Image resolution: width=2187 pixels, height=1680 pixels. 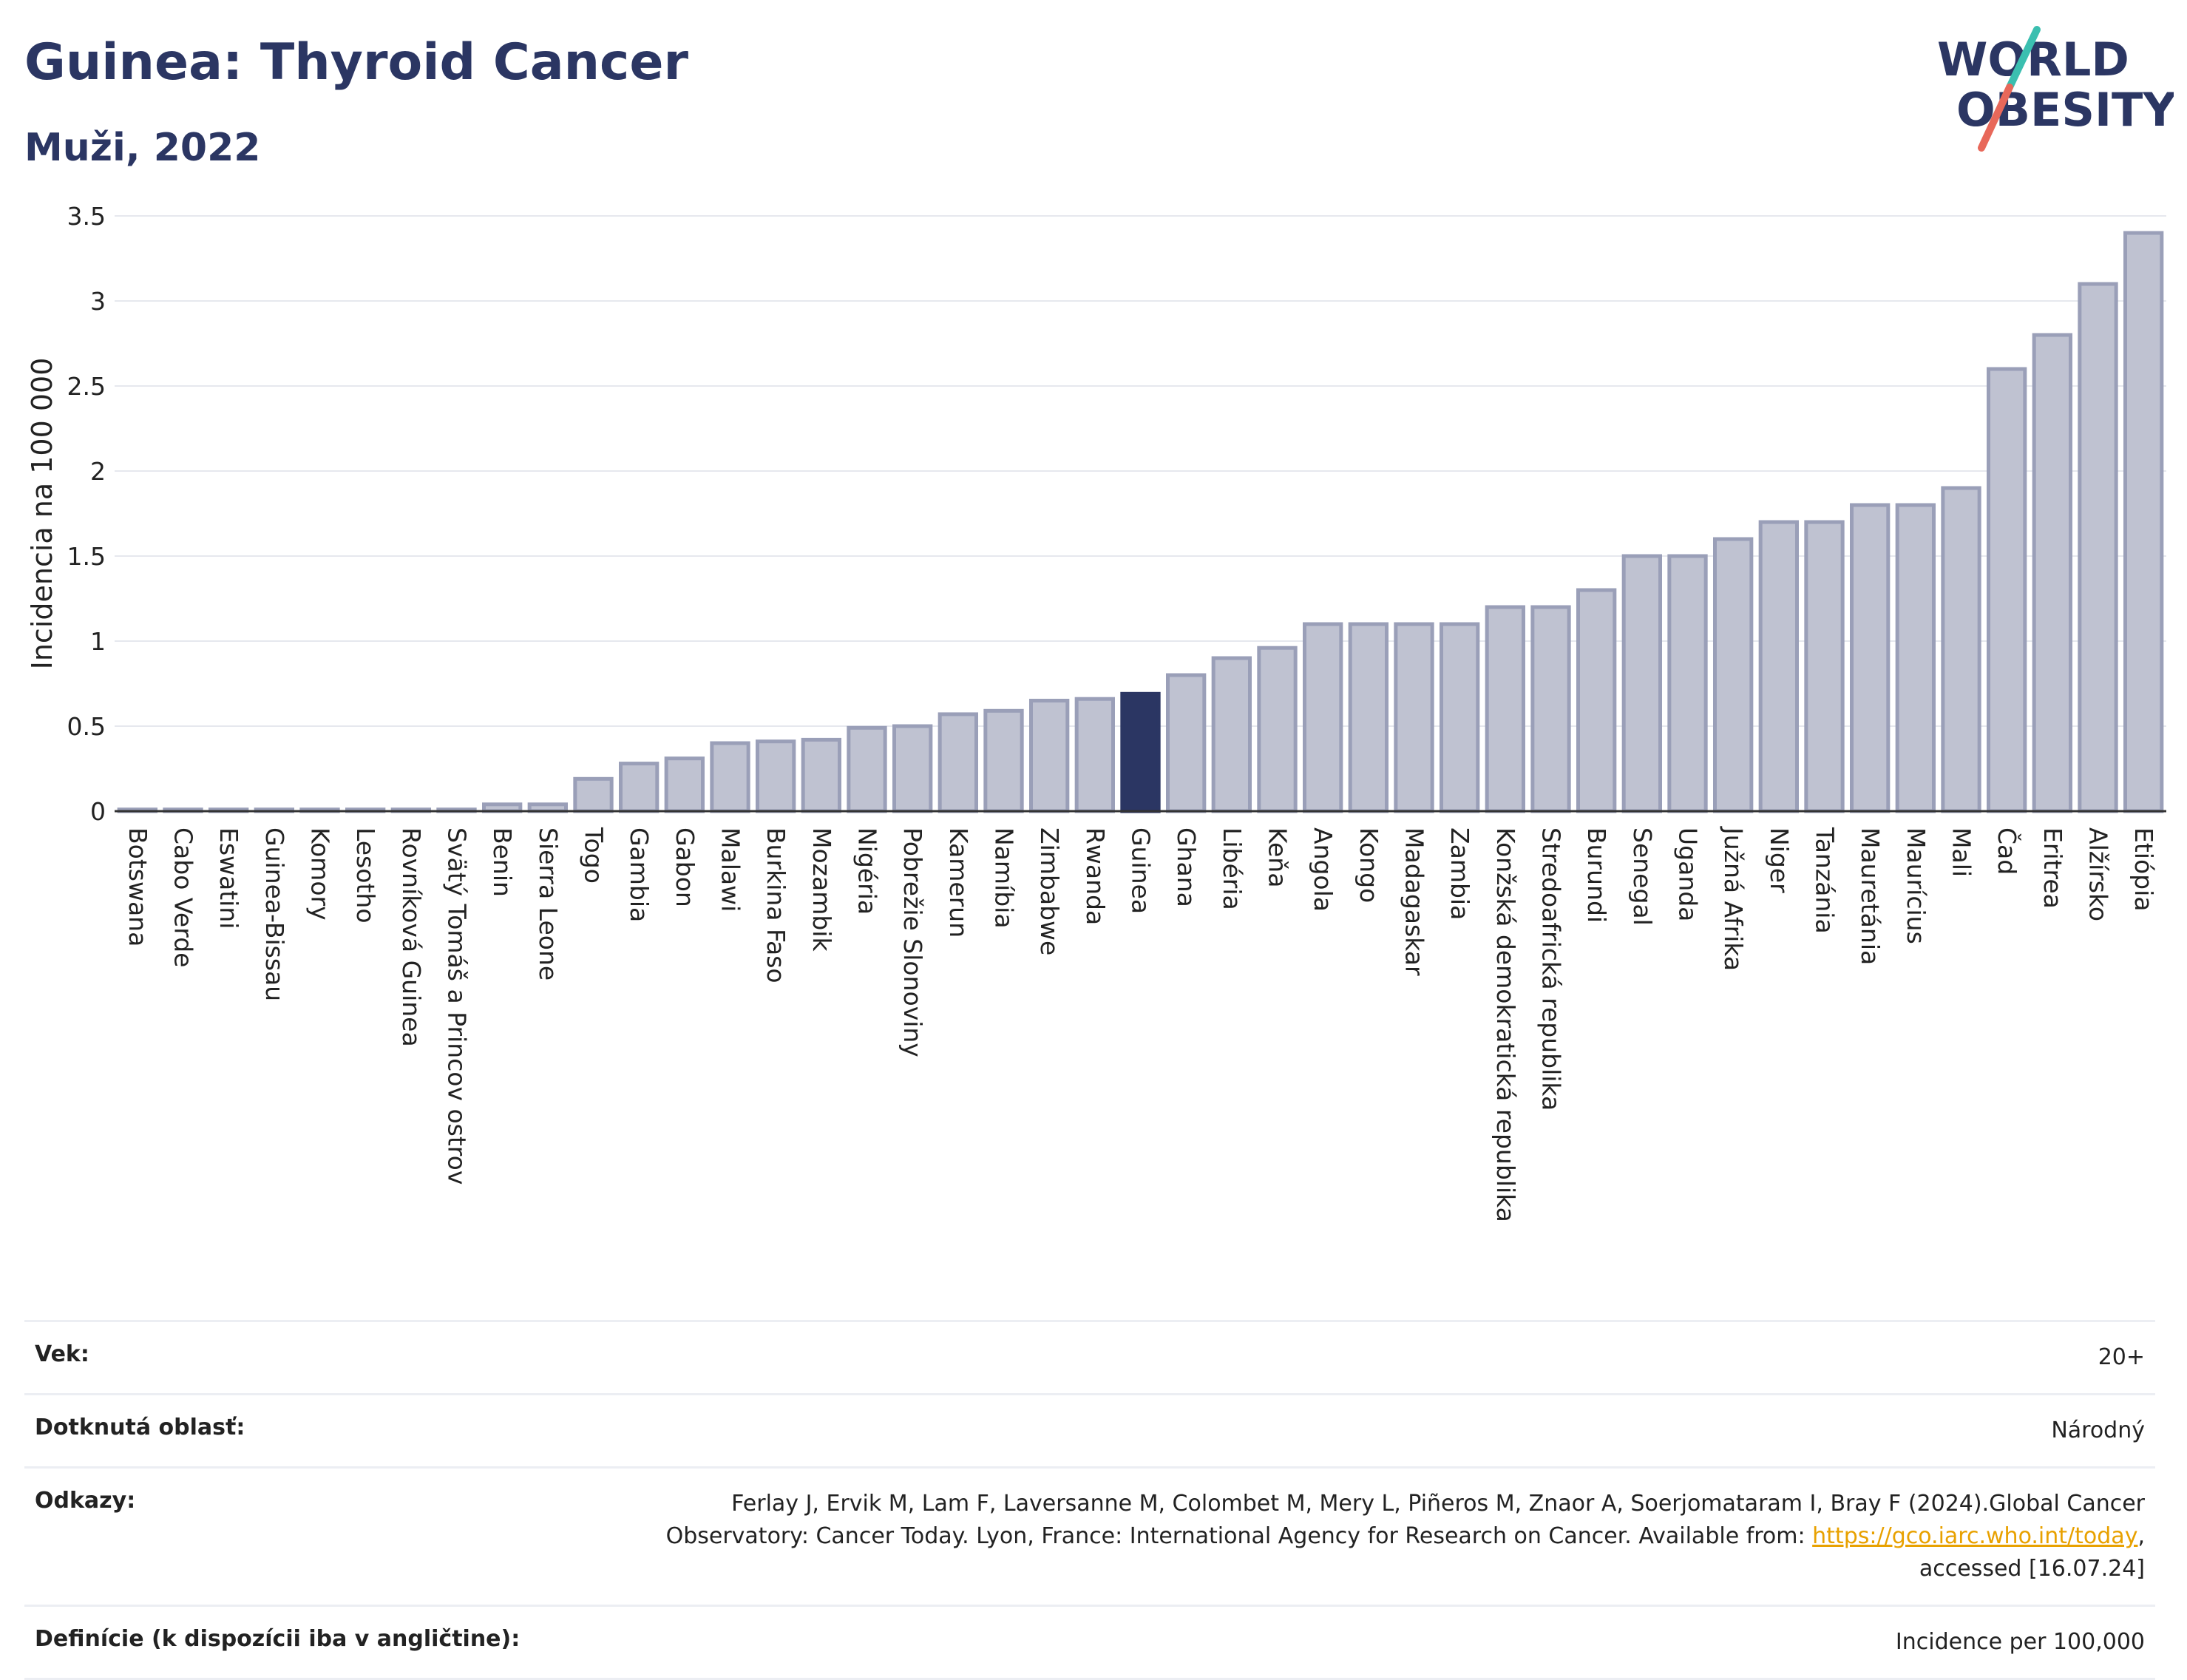 I want to click on world-obesity-logo: WORLD OBESITY, so click(x=2055, y=89).